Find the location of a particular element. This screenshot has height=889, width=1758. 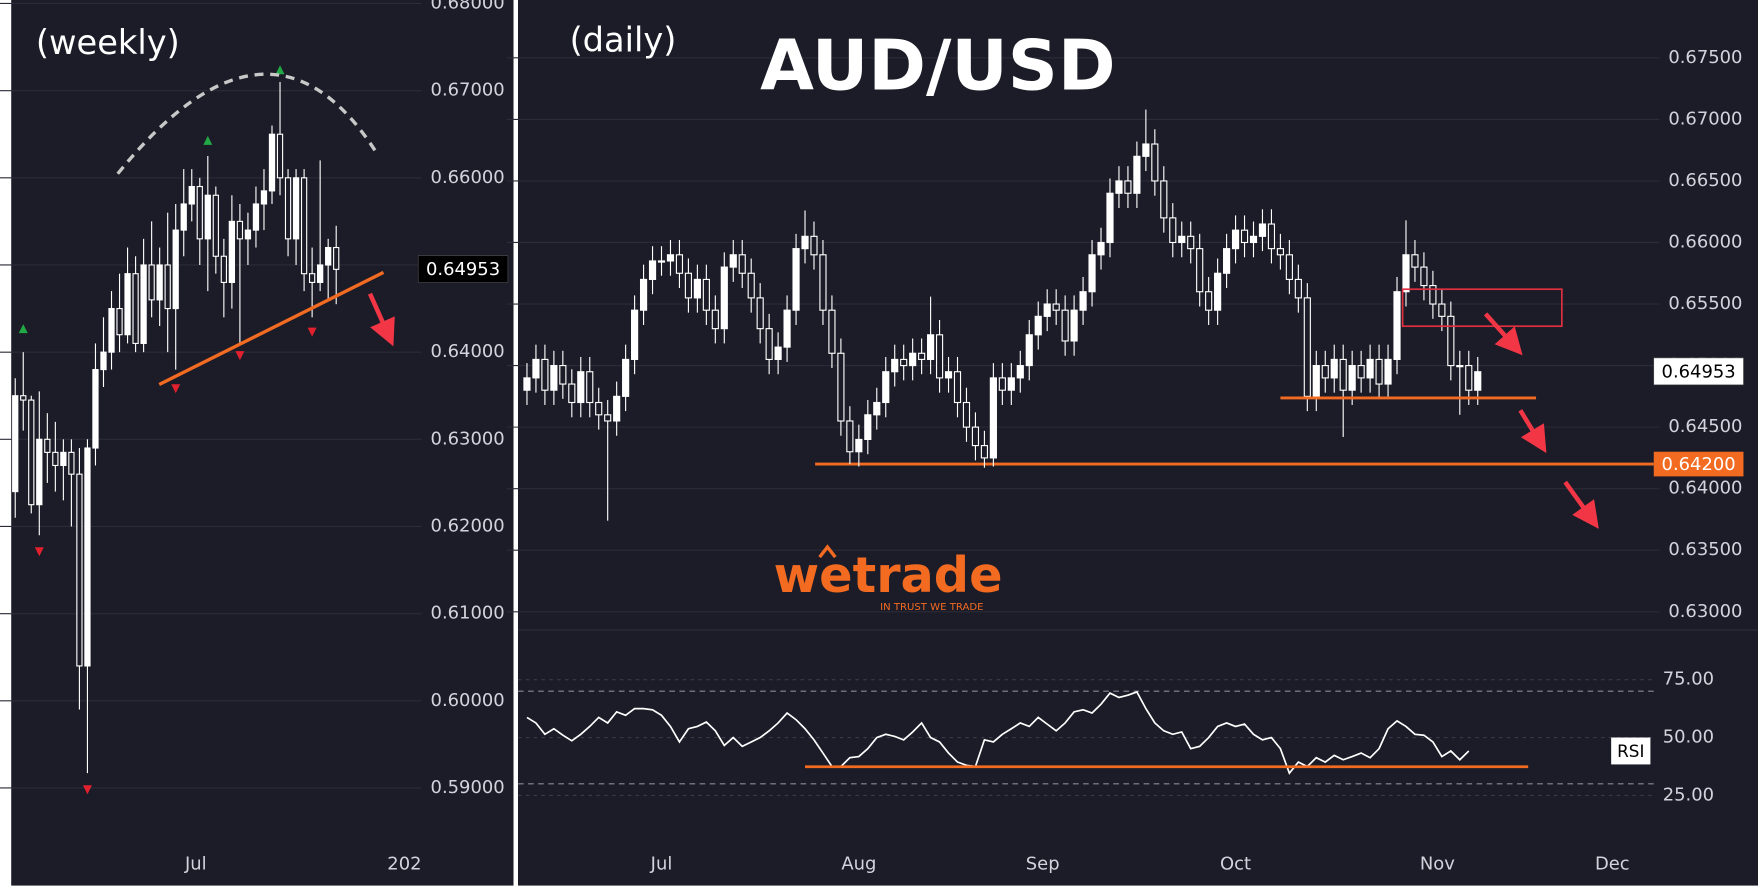

indicator-label-box is located at coordinates (1631, 751).